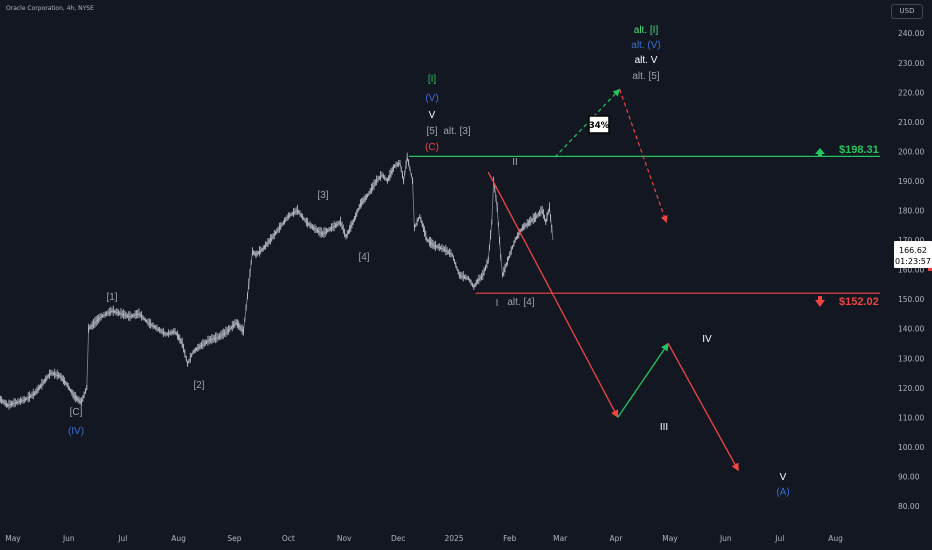  I want to click on y-tick-label: 170.00, so click(911, 240).